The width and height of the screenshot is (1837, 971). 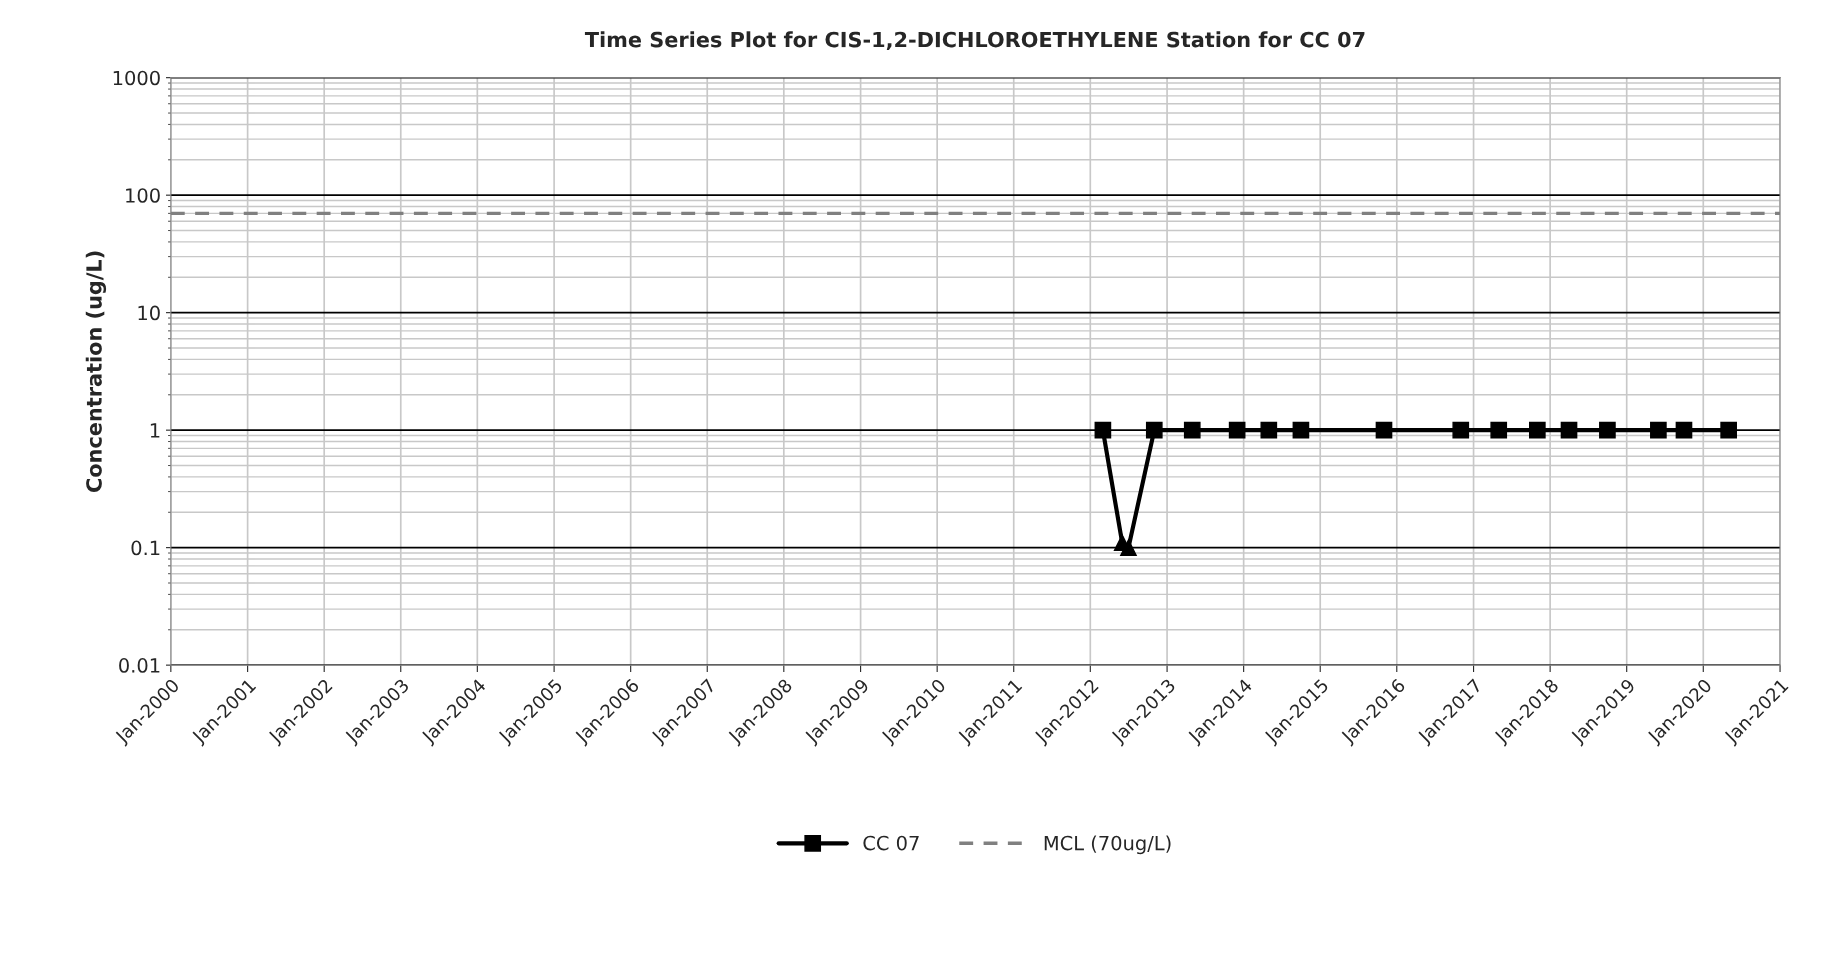 What do you see at coordinates (143, 195) in the screenshot?
I see `y-tick-label: 100` at bounding box center [143, 195].